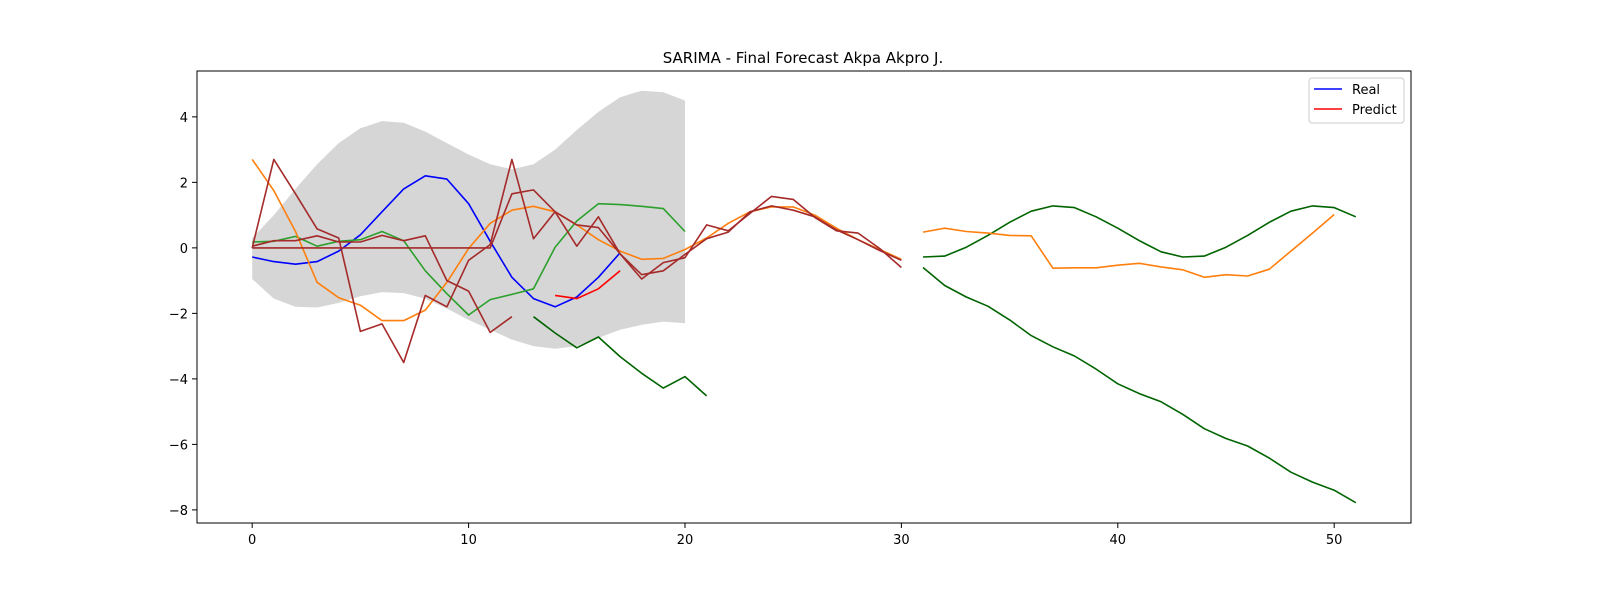 The image size is (1600, 600). Describe the element at coordinates (184, 183) in the screenshot. I see `y-tick-label: 2` at that location.